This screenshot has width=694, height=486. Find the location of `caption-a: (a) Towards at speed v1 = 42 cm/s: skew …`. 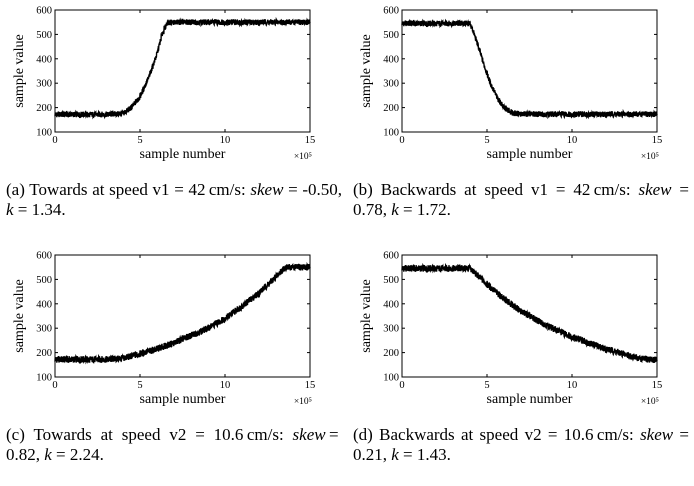

caption-a: (a) Towards at speed v1 = 42 cm/s: skew … is located at coordinates (174, 200).